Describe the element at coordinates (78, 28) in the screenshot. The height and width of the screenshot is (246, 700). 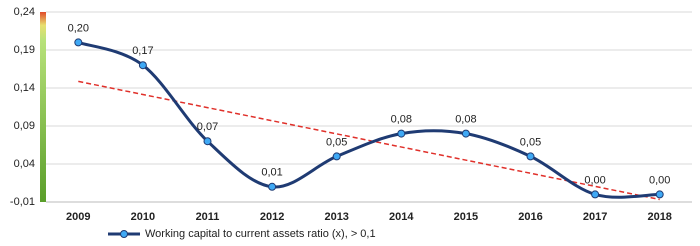
I see `value-label: 0,20` at that location.